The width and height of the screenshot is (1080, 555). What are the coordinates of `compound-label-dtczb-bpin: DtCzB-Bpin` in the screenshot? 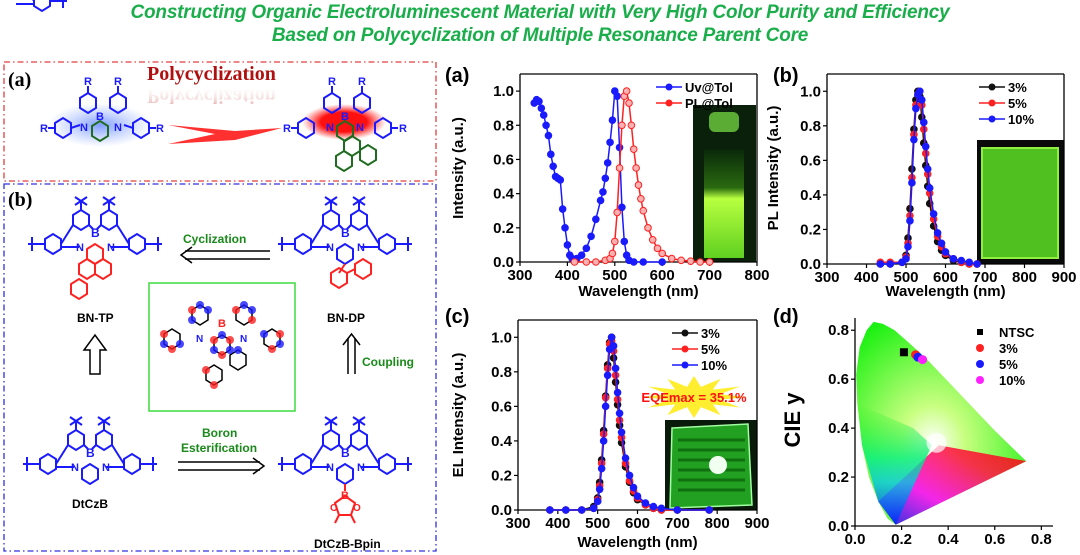 It's located at (347, 544).